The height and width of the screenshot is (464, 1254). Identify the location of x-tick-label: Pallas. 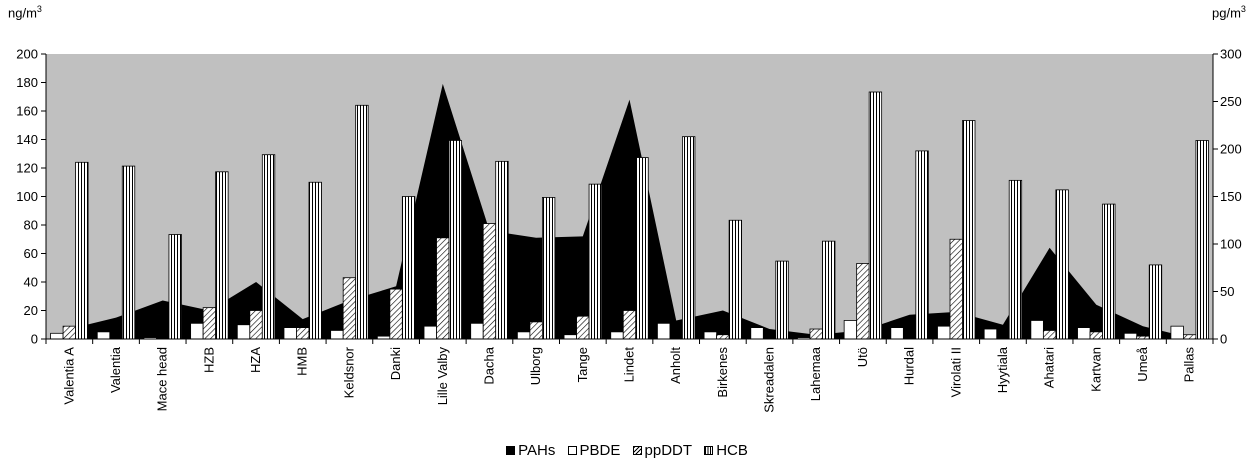
(1189, 365).